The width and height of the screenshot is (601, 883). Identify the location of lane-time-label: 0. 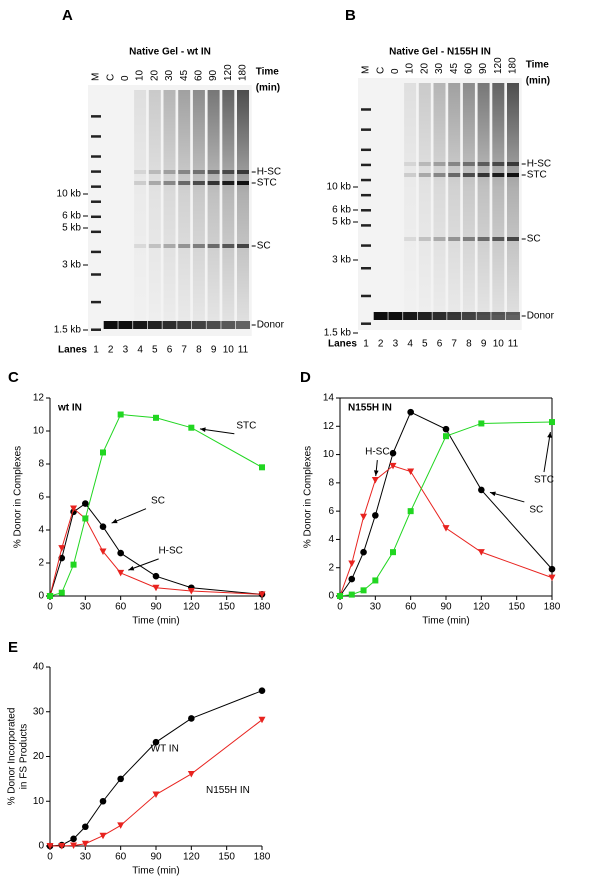
(395, 71).